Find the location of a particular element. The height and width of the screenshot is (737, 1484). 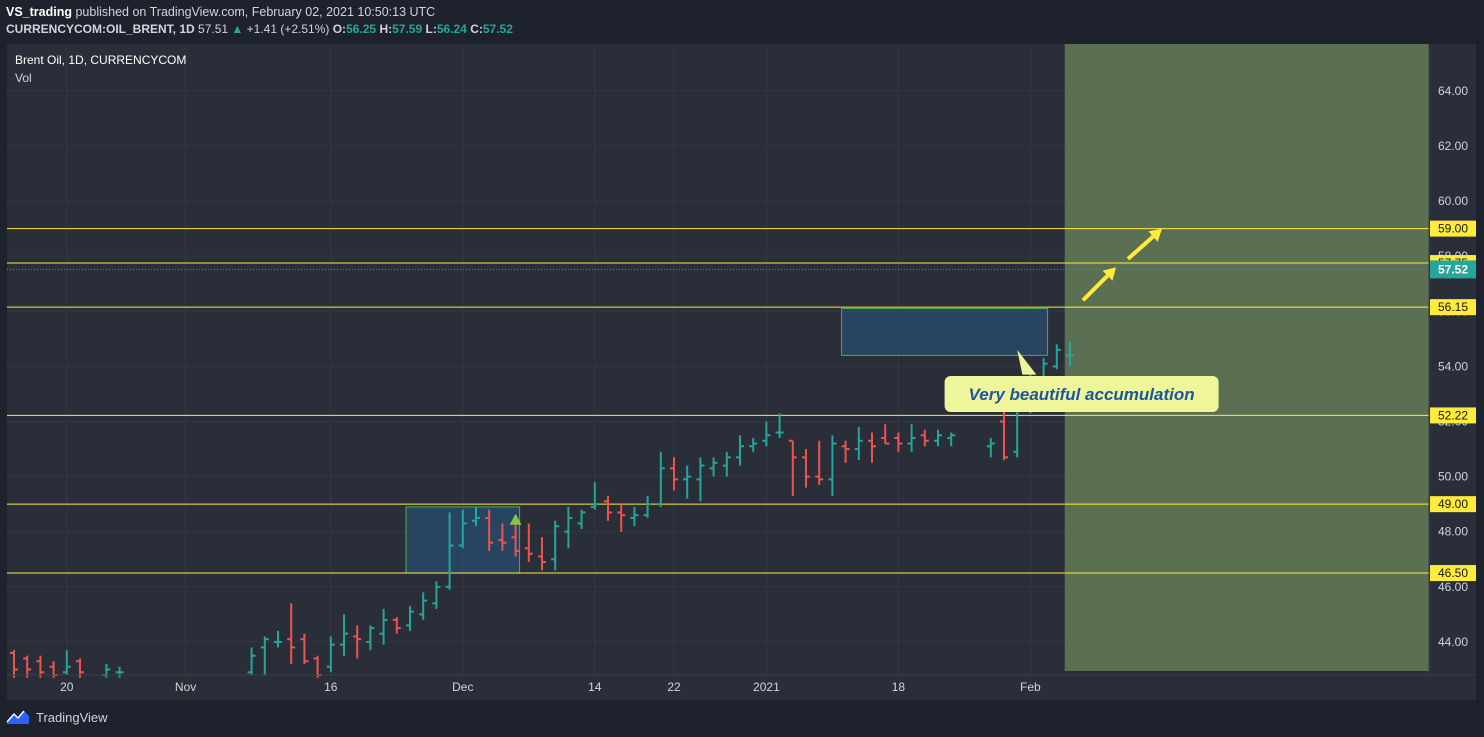

time-tick-label: 18 is located at coordinates (899, 687).